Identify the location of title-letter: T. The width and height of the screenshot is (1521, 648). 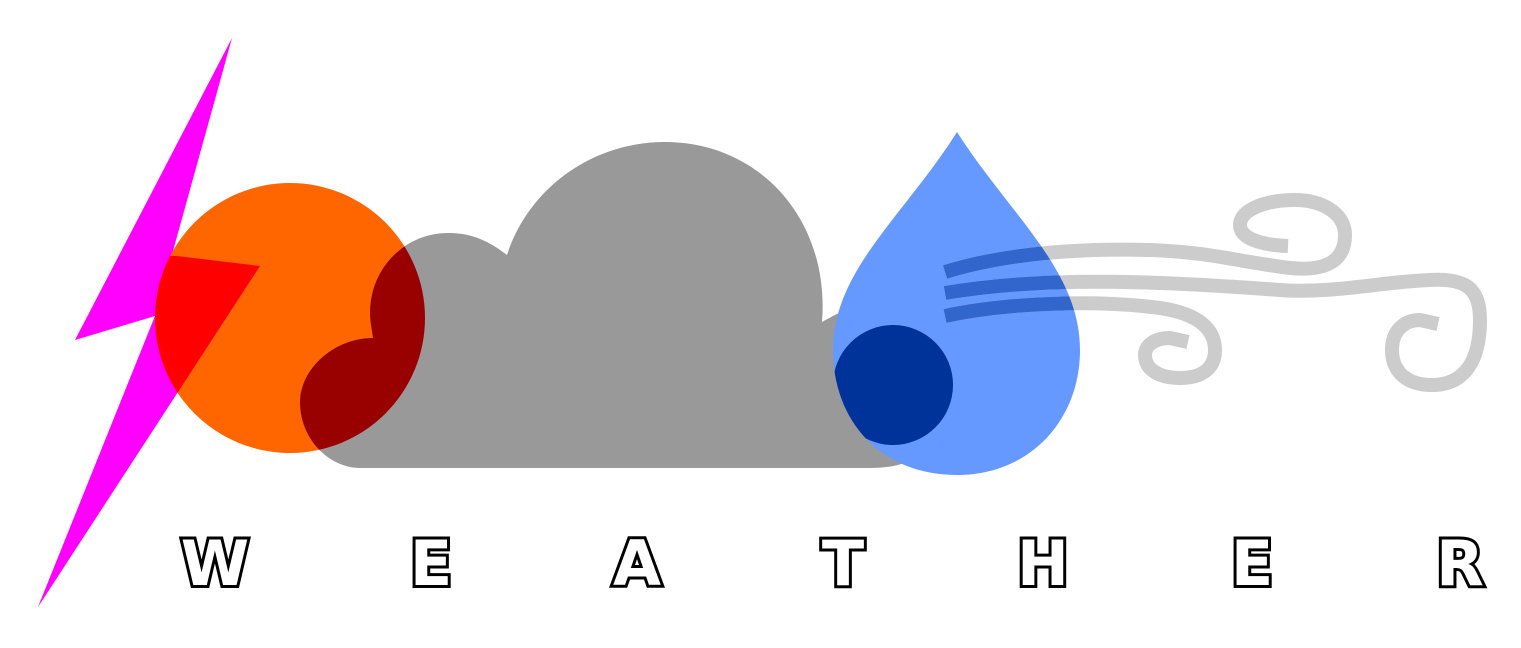
(843, 563).